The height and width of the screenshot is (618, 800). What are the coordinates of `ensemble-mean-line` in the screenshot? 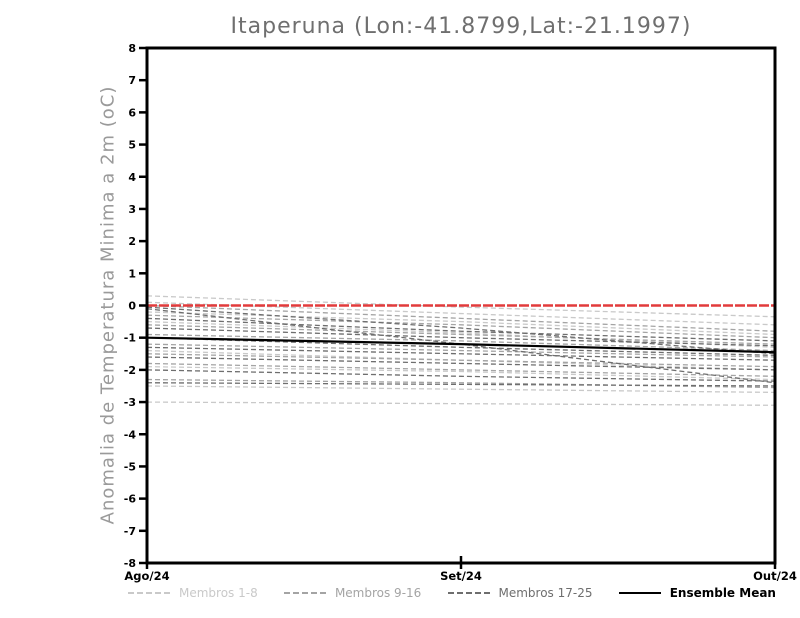 It's located at (461, 345).